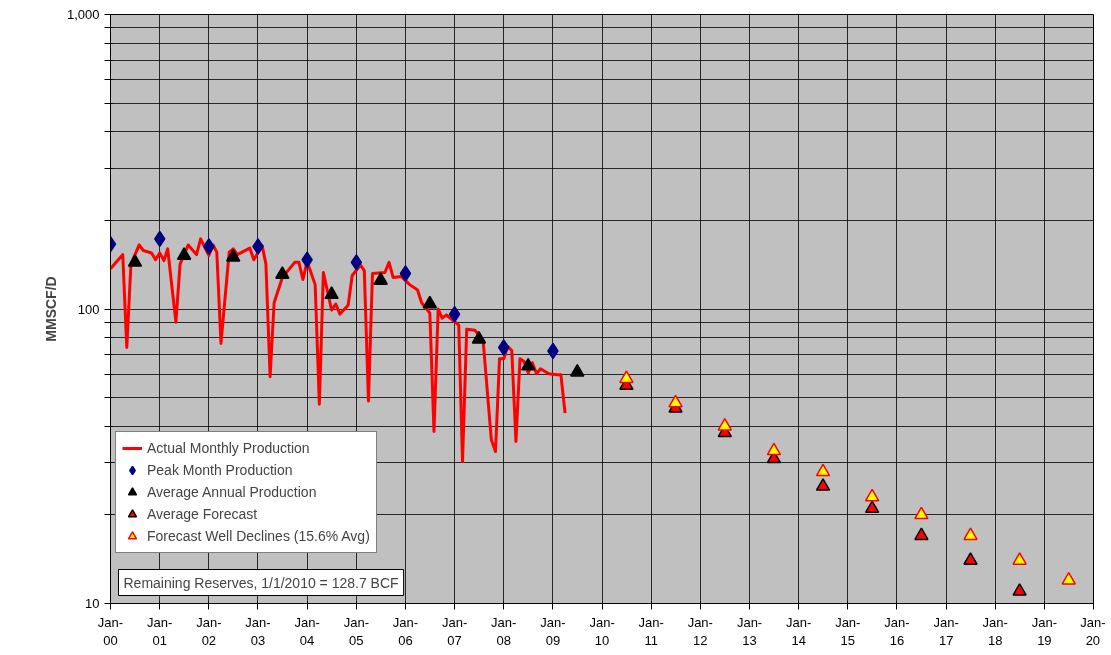 The width and height of the screenshot is (1111, 655). What do you see at coordinates (504, 631) in the screenshot?
I see `x-tick-label: Jan- 08` at bounding box center [504, 631].